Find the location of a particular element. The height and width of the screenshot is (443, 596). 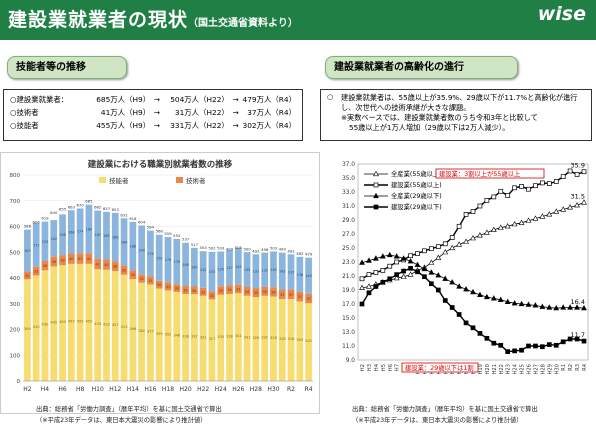

total-label: 482 is located at coordinates (300, 253).